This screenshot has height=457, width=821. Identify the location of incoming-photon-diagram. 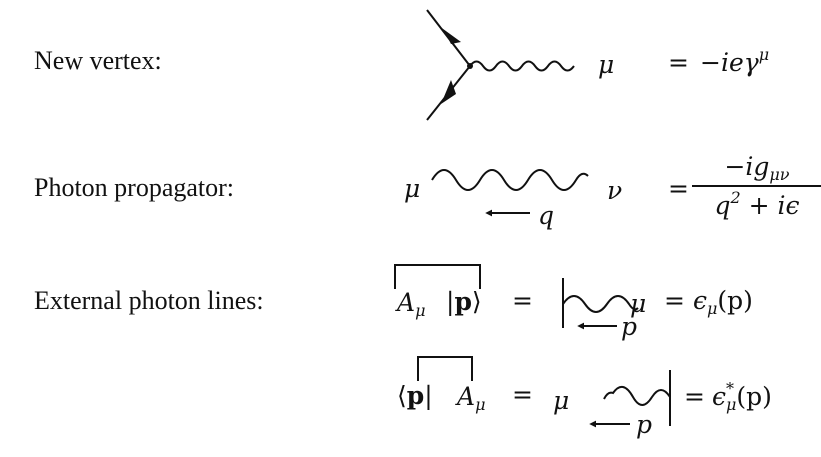
(600, 304).